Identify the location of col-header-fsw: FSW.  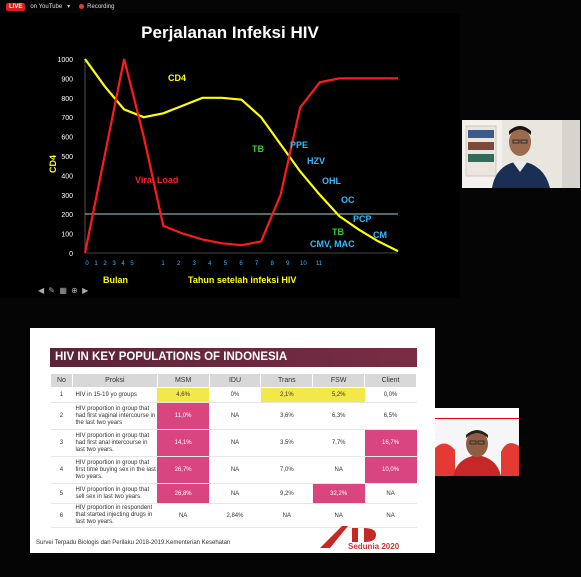
(339, 380).